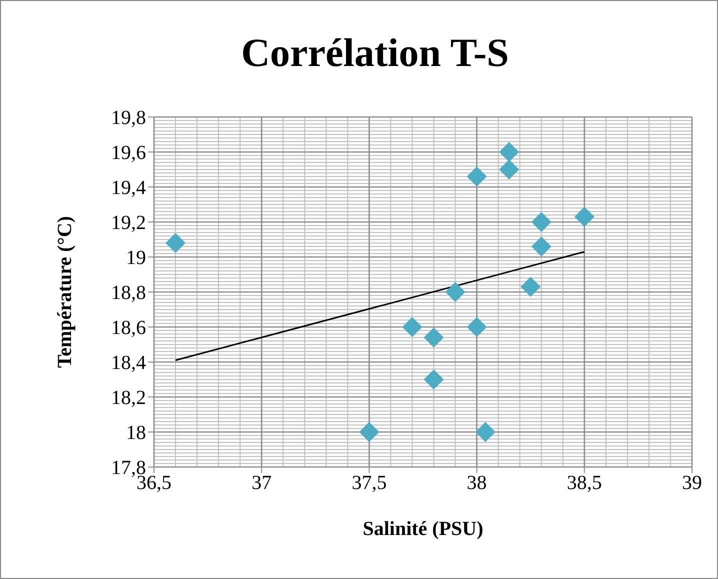 This screenshot has width=718, height=579. Describe the element at coordinates (136, 433) in the screenshot. I see `y-tick-label: 18` at that location.